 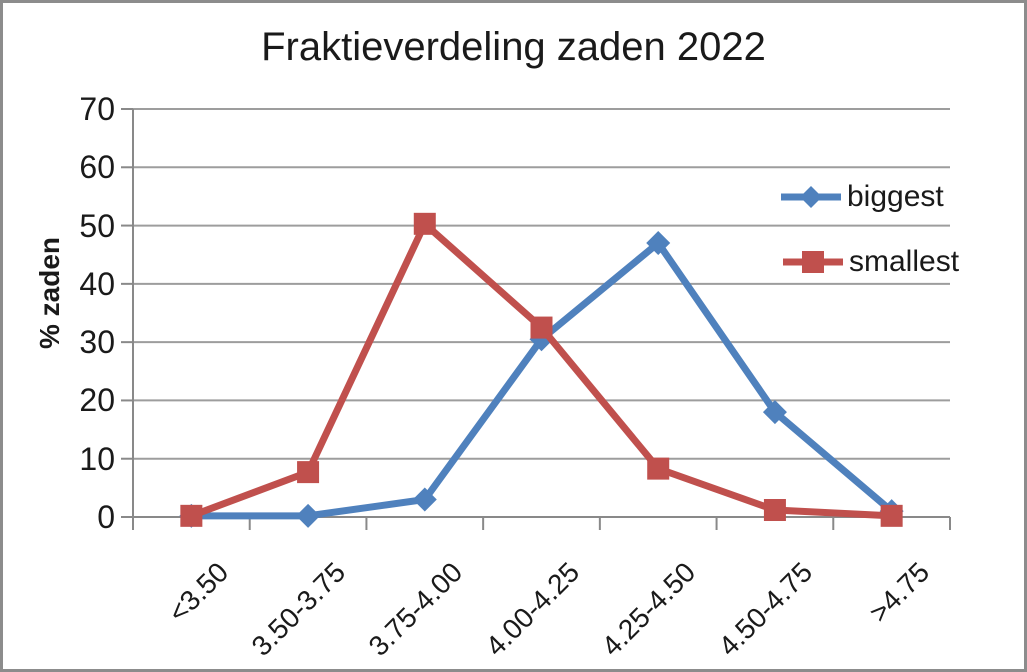 I want to click on legend-marker-biggest-icon, so click(x=811, y=197).